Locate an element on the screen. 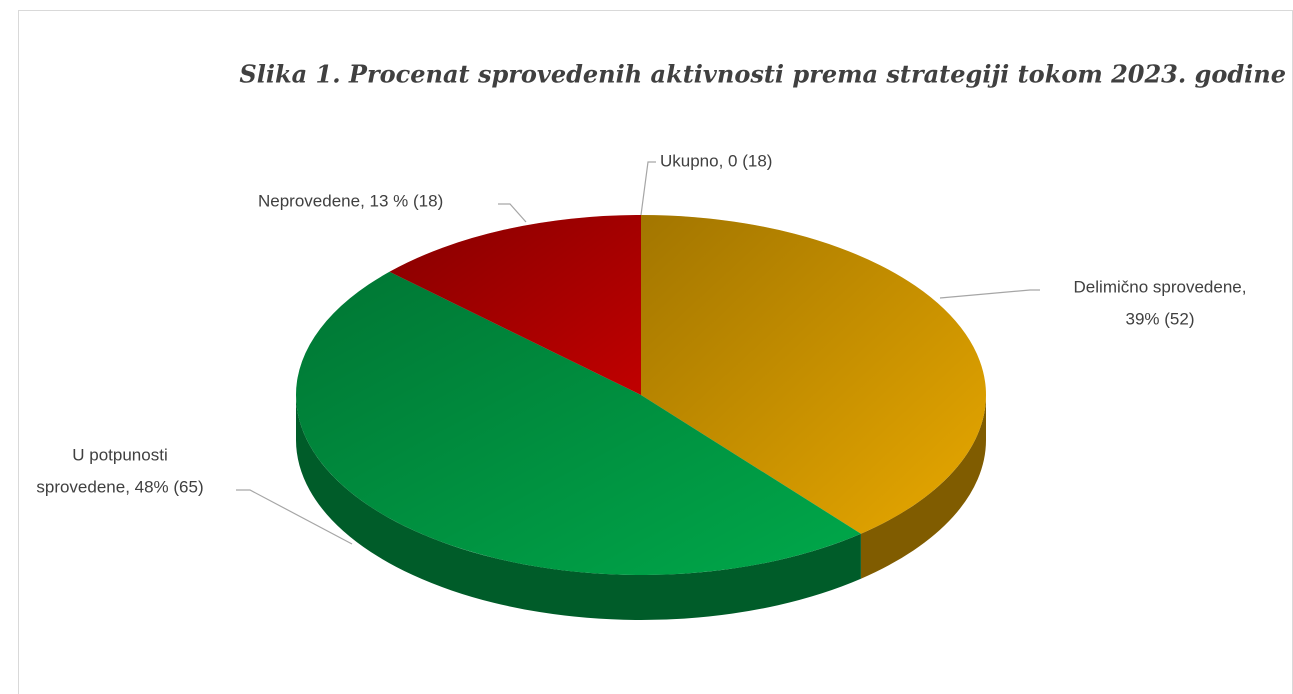 The image size is (1293, 694). data-label: 39% (52) is located at coordinates (1160, 318).